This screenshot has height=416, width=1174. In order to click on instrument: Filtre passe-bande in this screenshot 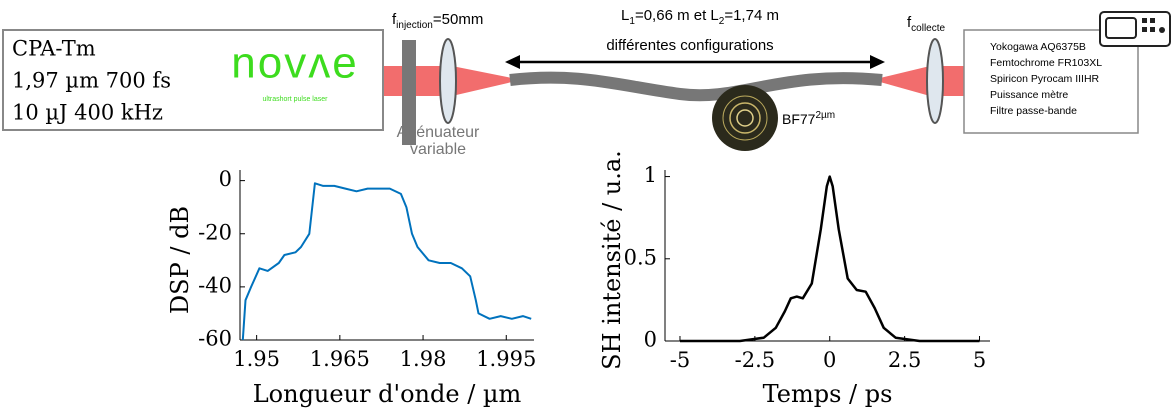, I will do `click(1033, 111)`.